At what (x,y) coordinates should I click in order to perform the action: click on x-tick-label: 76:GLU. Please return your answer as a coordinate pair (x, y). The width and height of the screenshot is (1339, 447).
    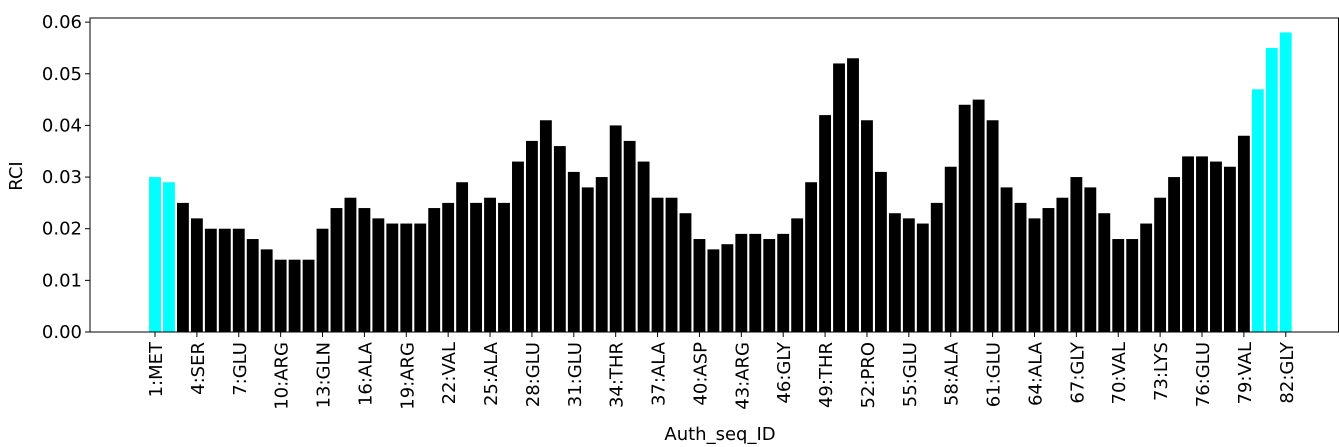
    Looking at the image, I should click on (1203, 374).